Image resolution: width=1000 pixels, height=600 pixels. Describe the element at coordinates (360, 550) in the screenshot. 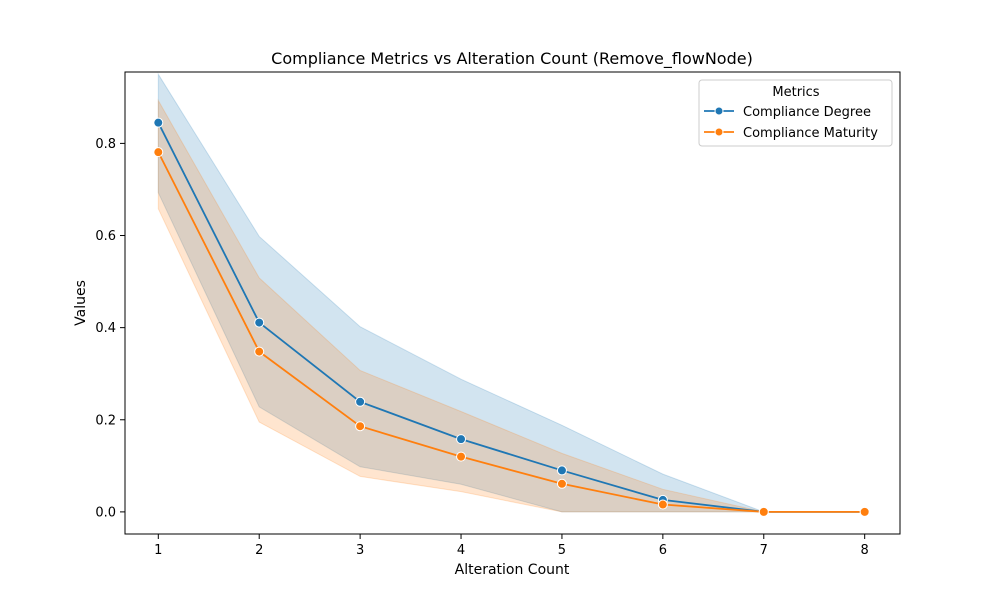

I see `x-tick-label: 3` at that location.